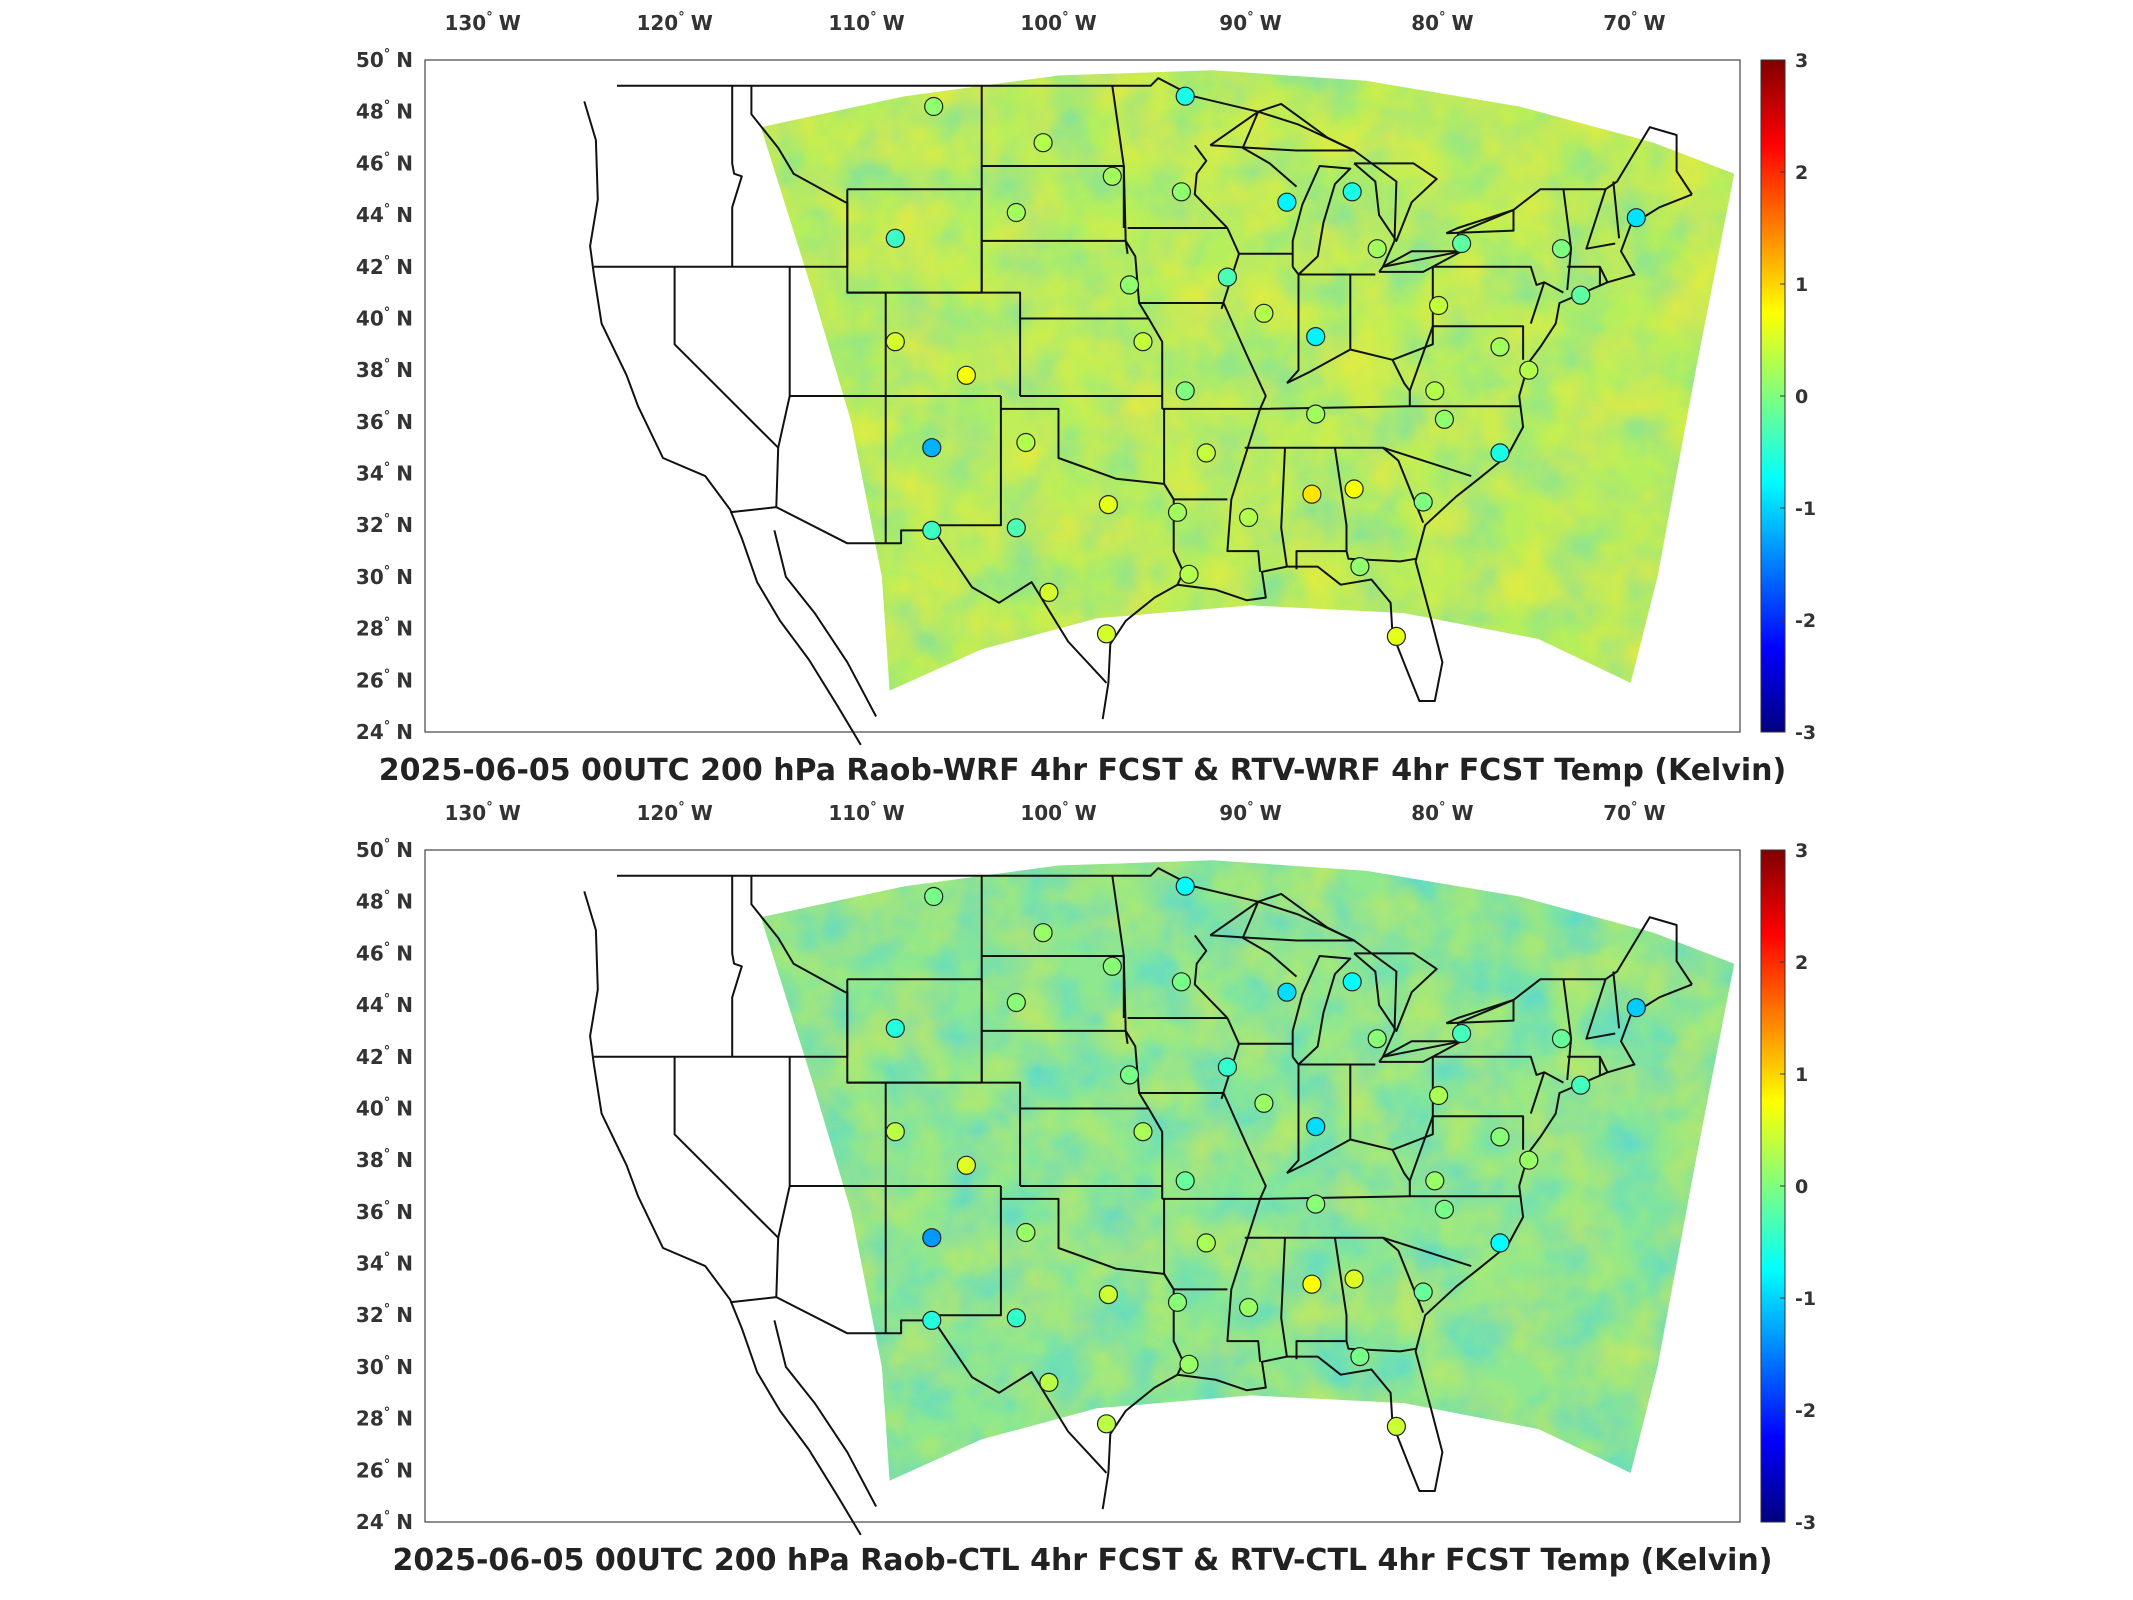 This screenshot has height=1600, width=2133. What do you see at coordinates (1442, 812) in the screenshot?
I see `lon-tick-label: 80° W` at bounding box center [1442, 812].